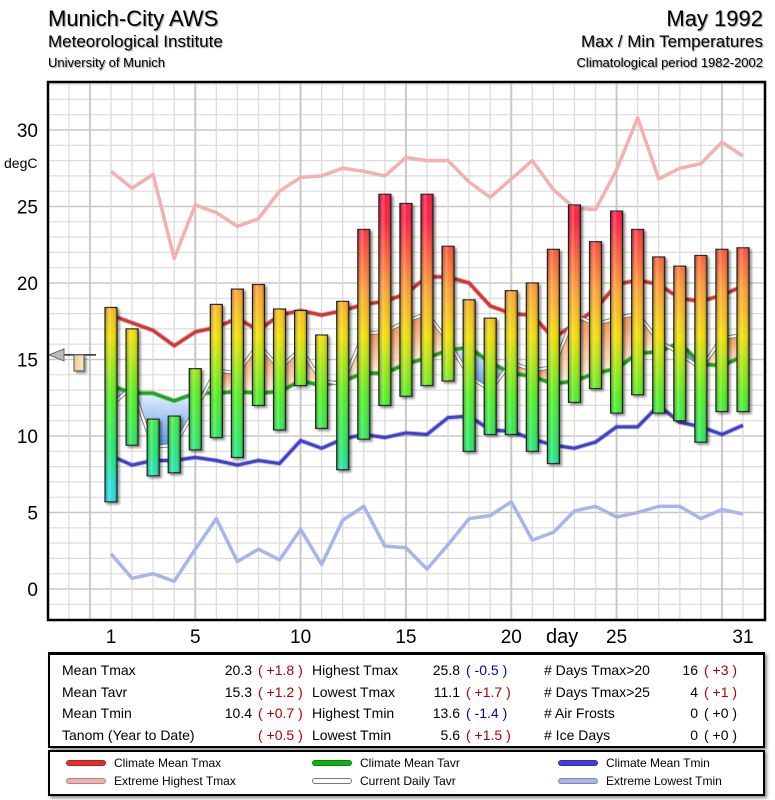  Describe the element at coordinates (56, 355) in the screenshot. I see `tanom-arrow-icon` at that location.